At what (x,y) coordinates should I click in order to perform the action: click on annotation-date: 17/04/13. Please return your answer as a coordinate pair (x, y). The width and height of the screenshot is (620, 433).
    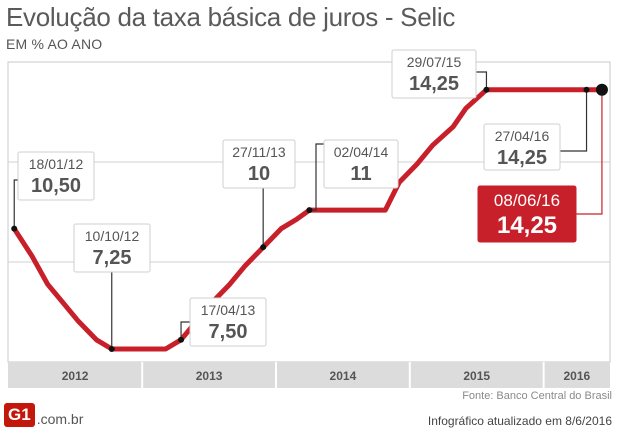
    Looking at the image, I should click on (228, 310).